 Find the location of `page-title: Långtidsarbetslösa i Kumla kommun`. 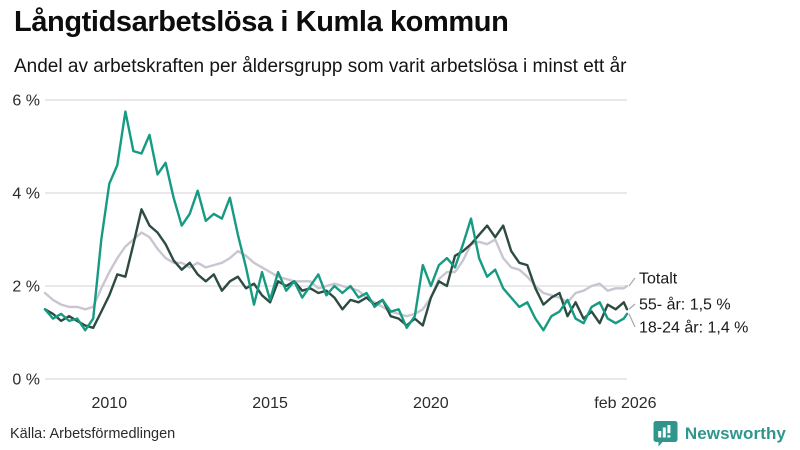

page-title: Långtidsarbetslösa i Kumla kommun is located at coordinates (261, 22).